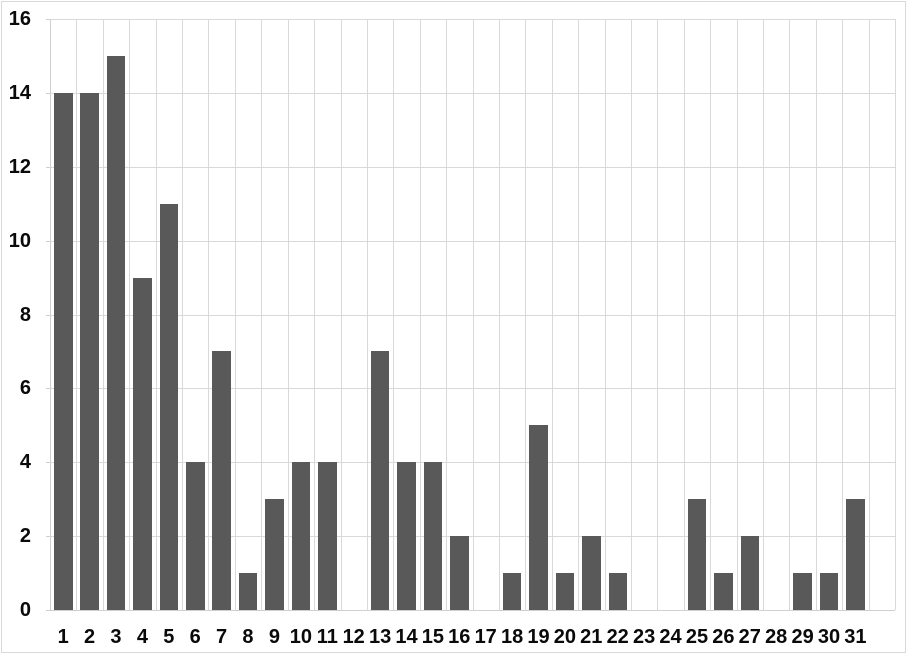 This screenshot has width=910, height=660. Describe the element at coordinates (432, 637) in the screenshot. I see `x-axis-label: 15` at that location.